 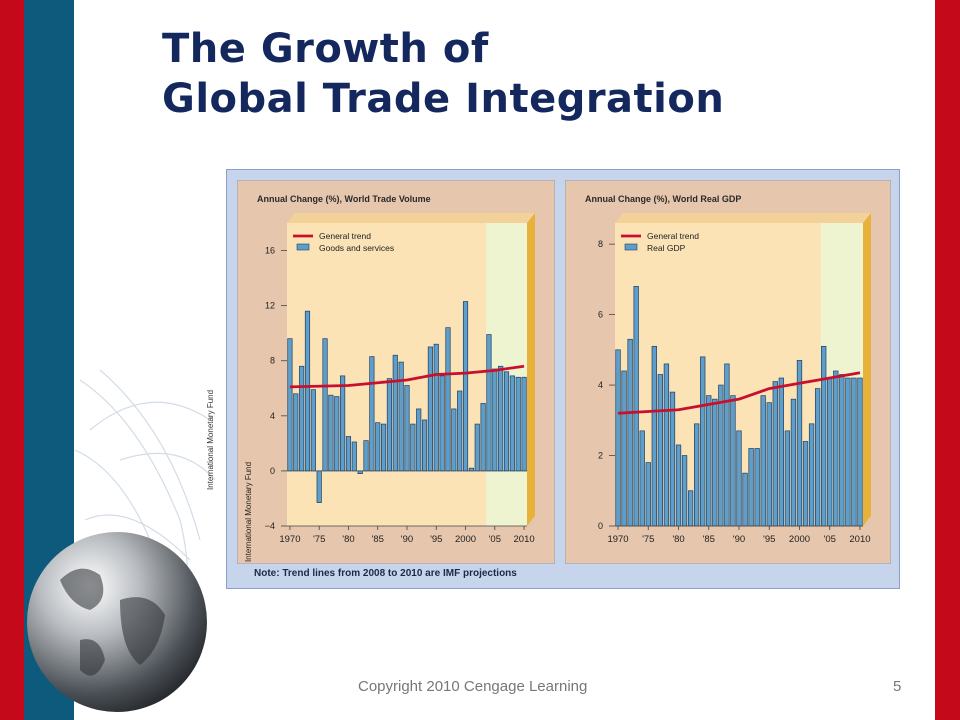 I want to click on x-tick-label: '90, so click(x=407, y=539).